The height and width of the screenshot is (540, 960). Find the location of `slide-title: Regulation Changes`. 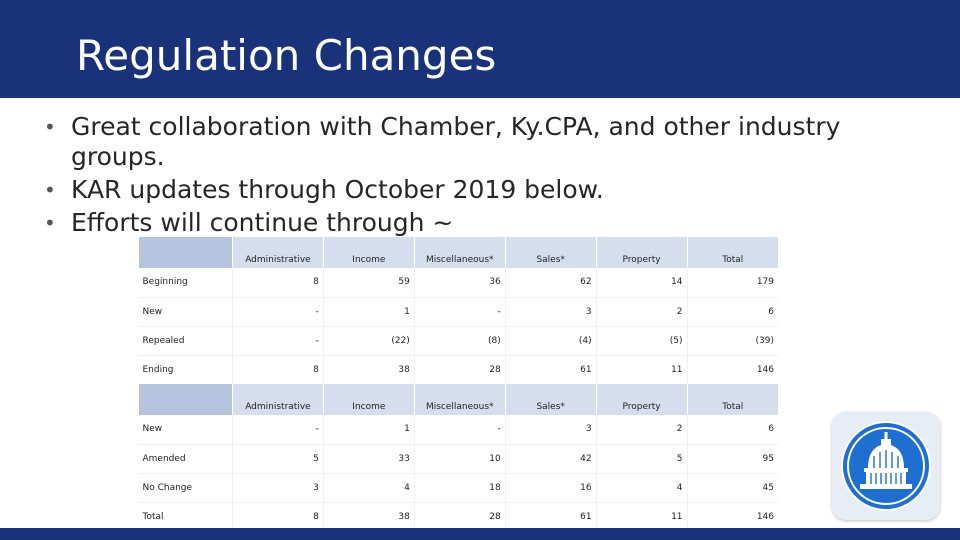

slide-title: Regulation Changes is located at coordinates (286, 55).